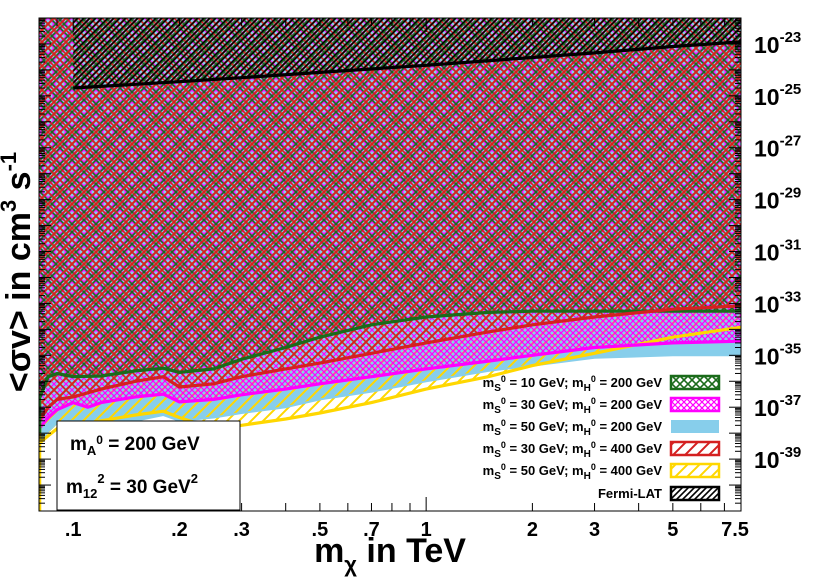 Image resolution: width=830 pixels, height=581 pixels. Describe the element at coordinates (573, 428) in the screenshot. I see `legend-entry-label: mS0 = 50 GeV; mH0 = 200 GeV` at that location.